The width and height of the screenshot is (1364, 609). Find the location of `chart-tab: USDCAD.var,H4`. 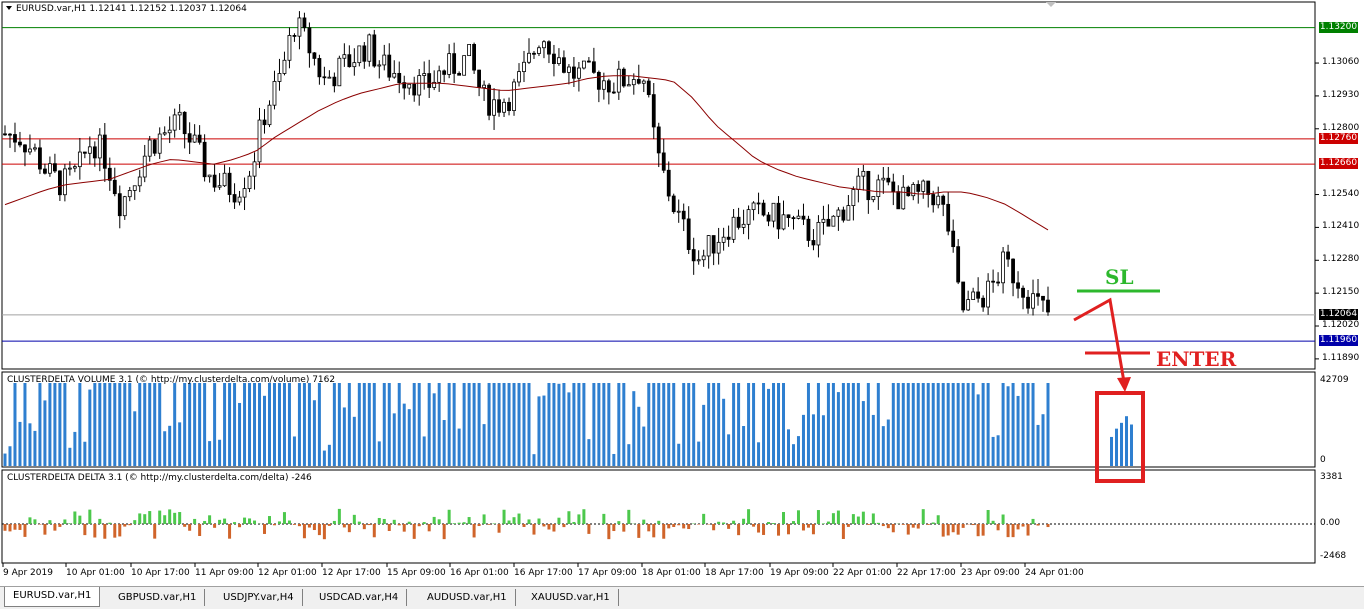

chart-tab: USDCAD.var,H4 is located at coordinates (359, 597).